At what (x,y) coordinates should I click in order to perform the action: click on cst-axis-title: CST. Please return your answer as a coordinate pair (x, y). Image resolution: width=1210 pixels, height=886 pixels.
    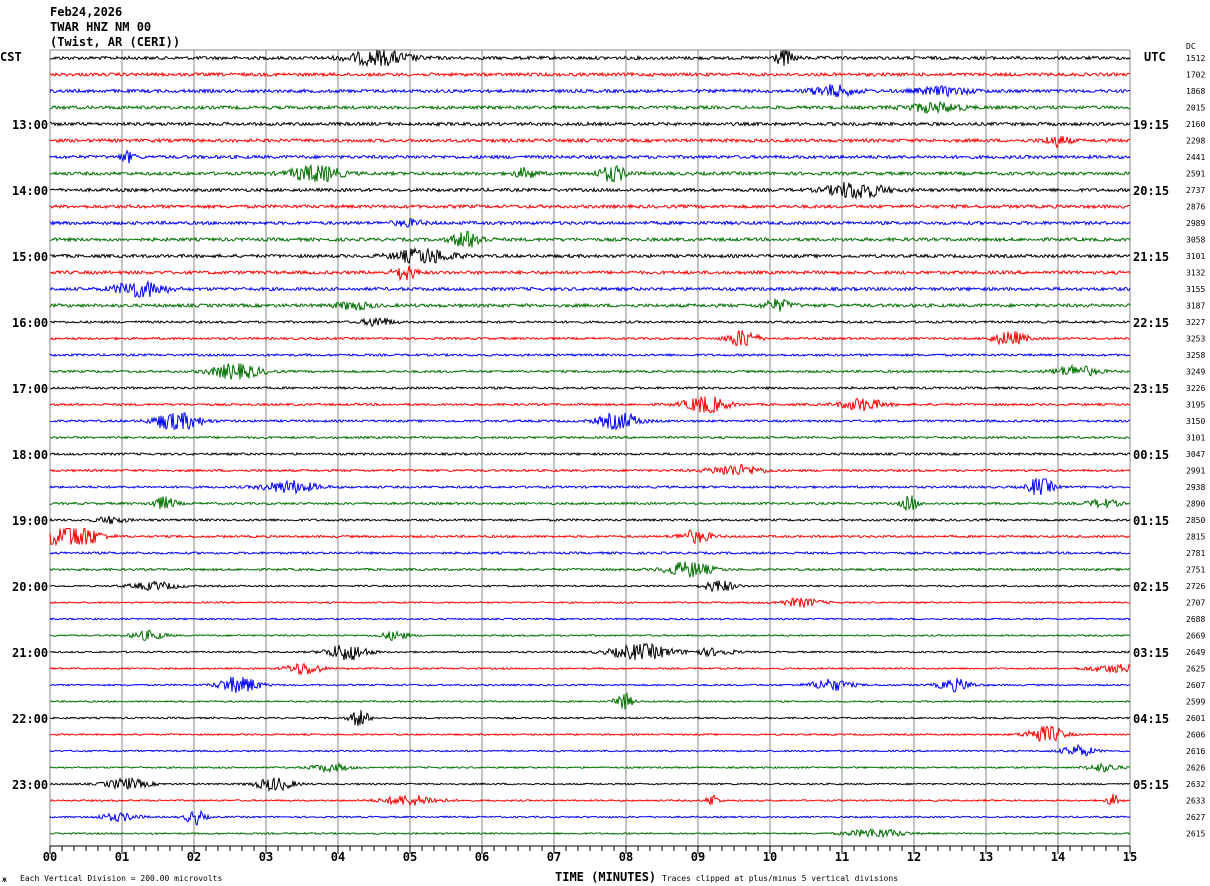
    Looking at the image, I should click on (11, 57).